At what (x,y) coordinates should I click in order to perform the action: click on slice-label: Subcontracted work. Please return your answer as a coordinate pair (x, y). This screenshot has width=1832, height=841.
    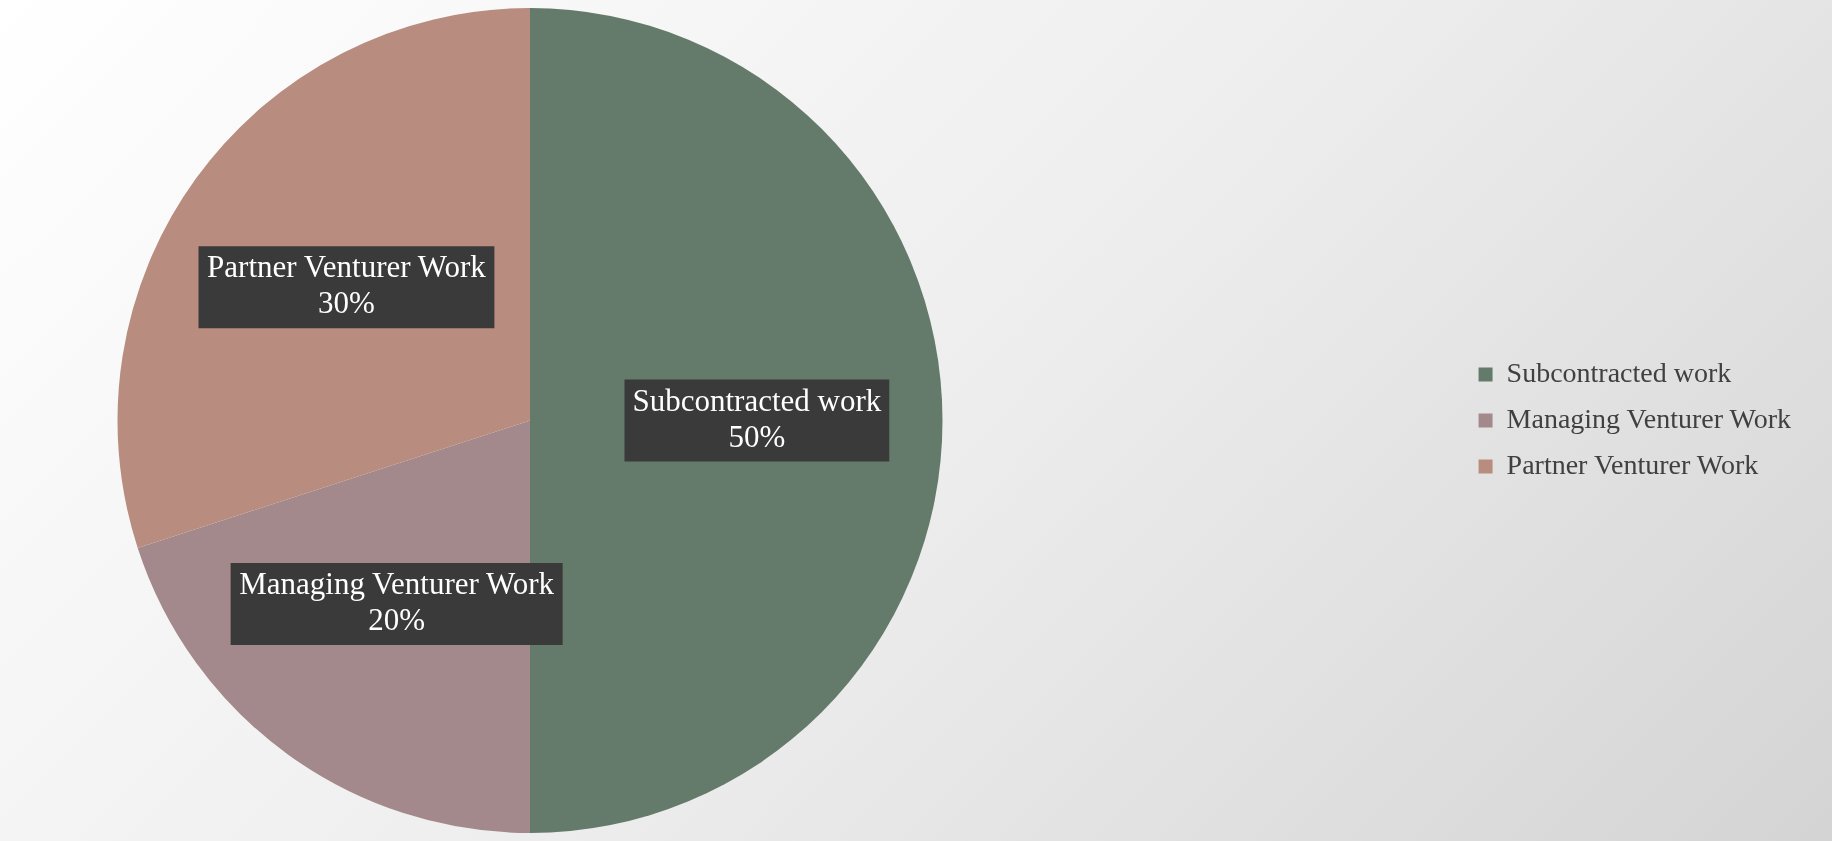
    Looking at the image, I should click on (757, 400).